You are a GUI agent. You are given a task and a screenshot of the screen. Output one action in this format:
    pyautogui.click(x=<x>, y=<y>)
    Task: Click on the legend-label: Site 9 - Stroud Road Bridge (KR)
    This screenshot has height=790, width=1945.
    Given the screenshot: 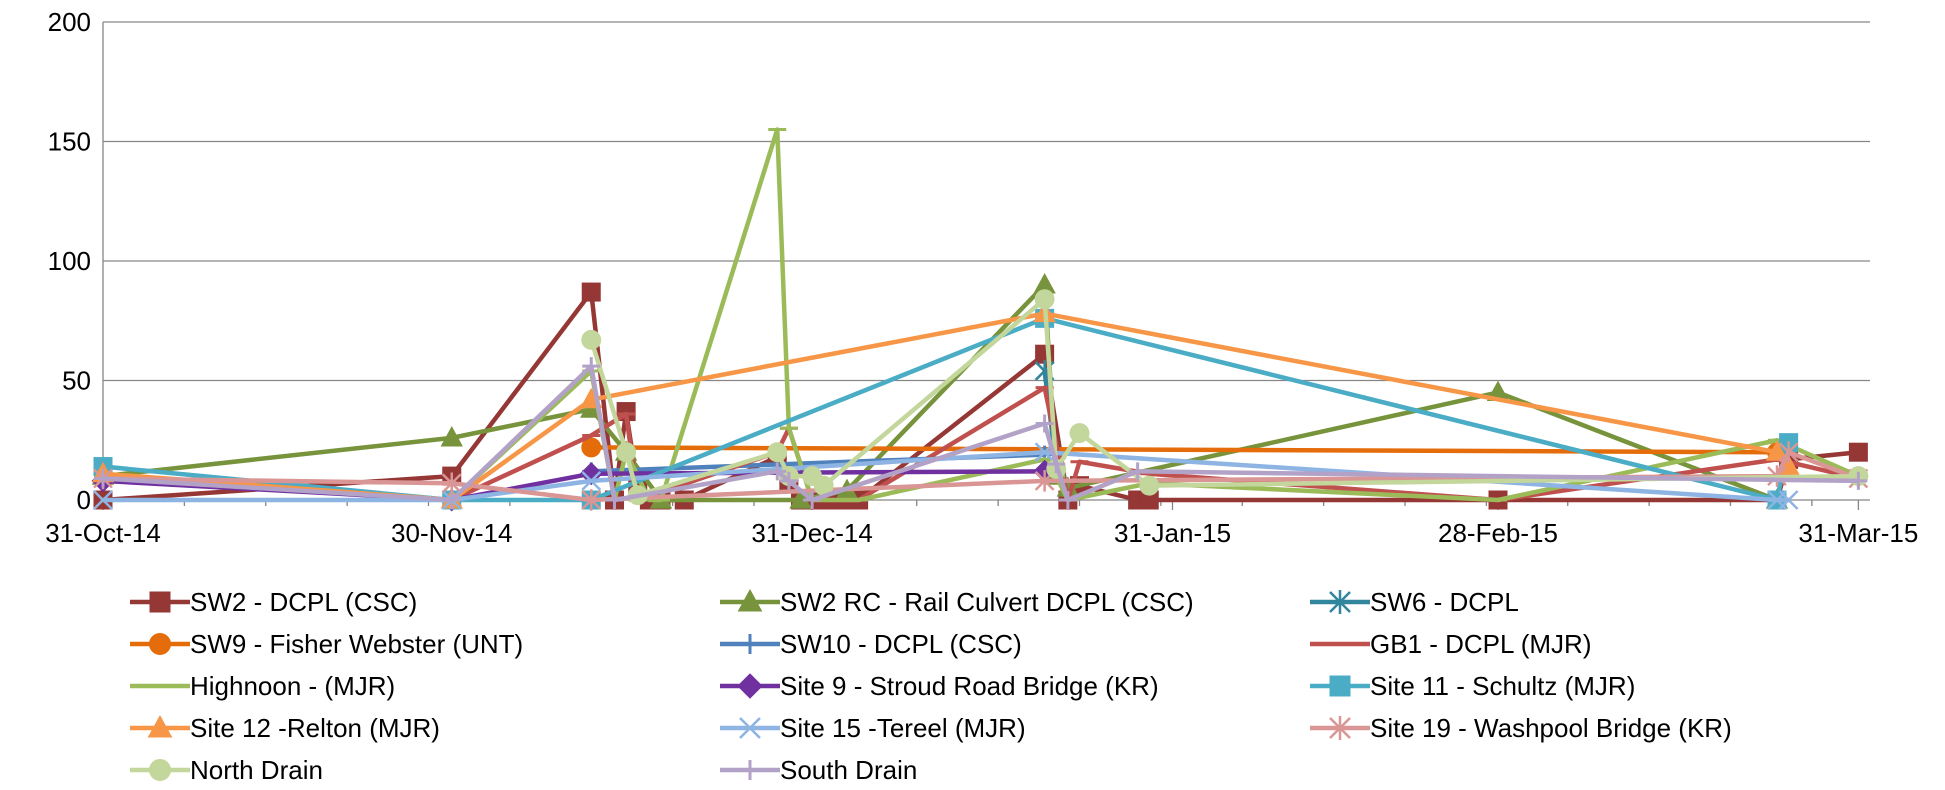 What is the action you would take?
    pyautogui.click(x=969, y=686)
    